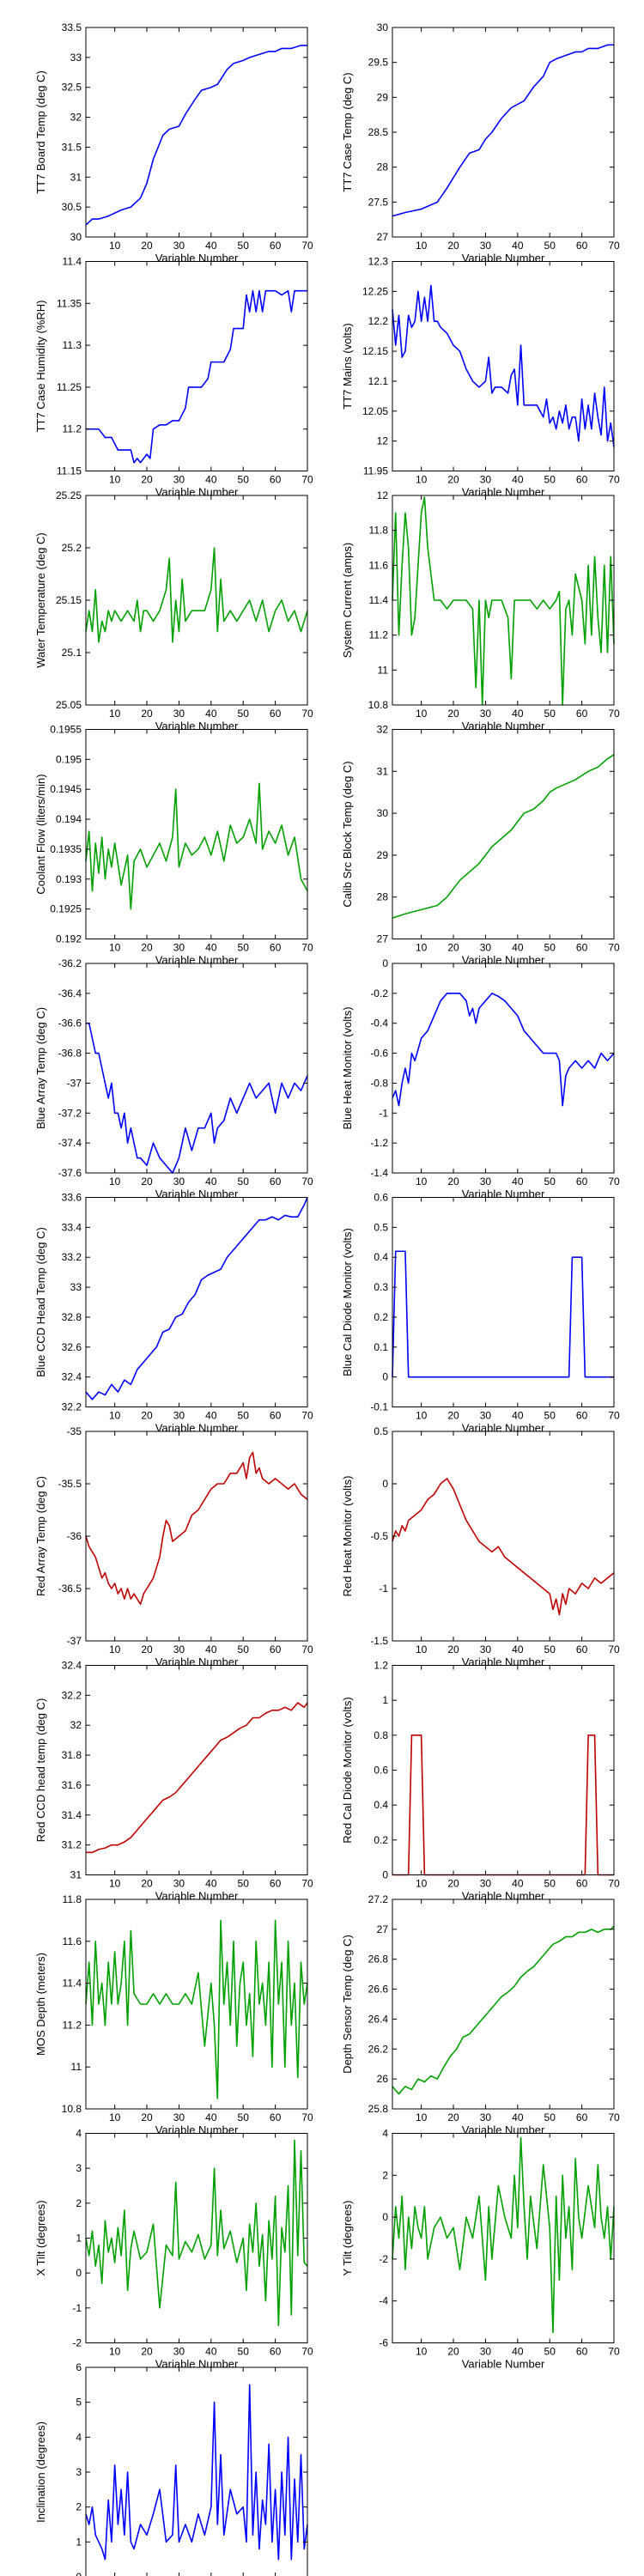 Image resolution: width=644 pixels, height=2576 pixels. Describe the element at coordinates (379, 1143) in the screenshot. I see `y-tick-label: -1.2` at that location.